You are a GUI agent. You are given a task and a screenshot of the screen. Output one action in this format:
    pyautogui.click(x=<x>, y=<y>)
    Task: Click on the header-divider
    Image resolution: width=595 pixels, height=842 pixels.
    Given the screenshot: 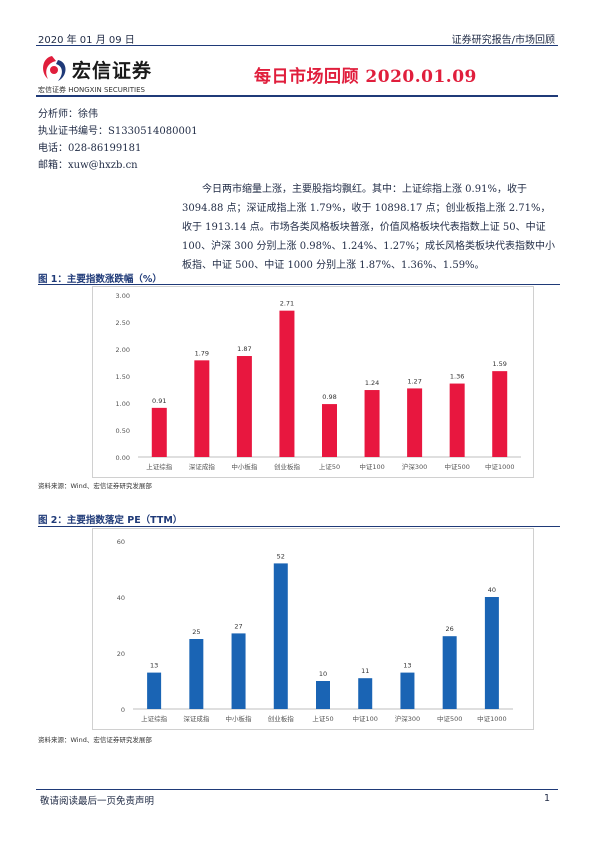 What is the action you would take?
    pyautogui.click(x=297, y=45)
    